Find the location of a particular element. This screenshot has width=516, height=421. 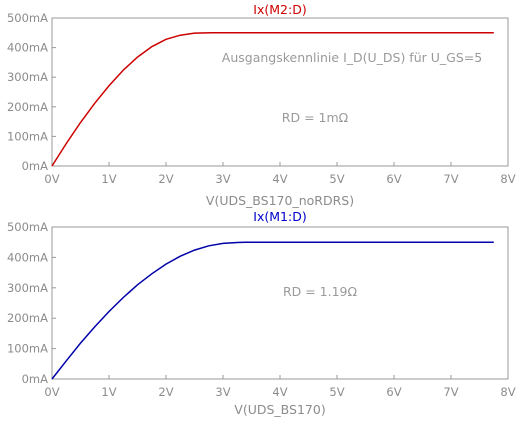

annotation-rd-top: RD = 1mΩ is located at coordinates (315, 117).